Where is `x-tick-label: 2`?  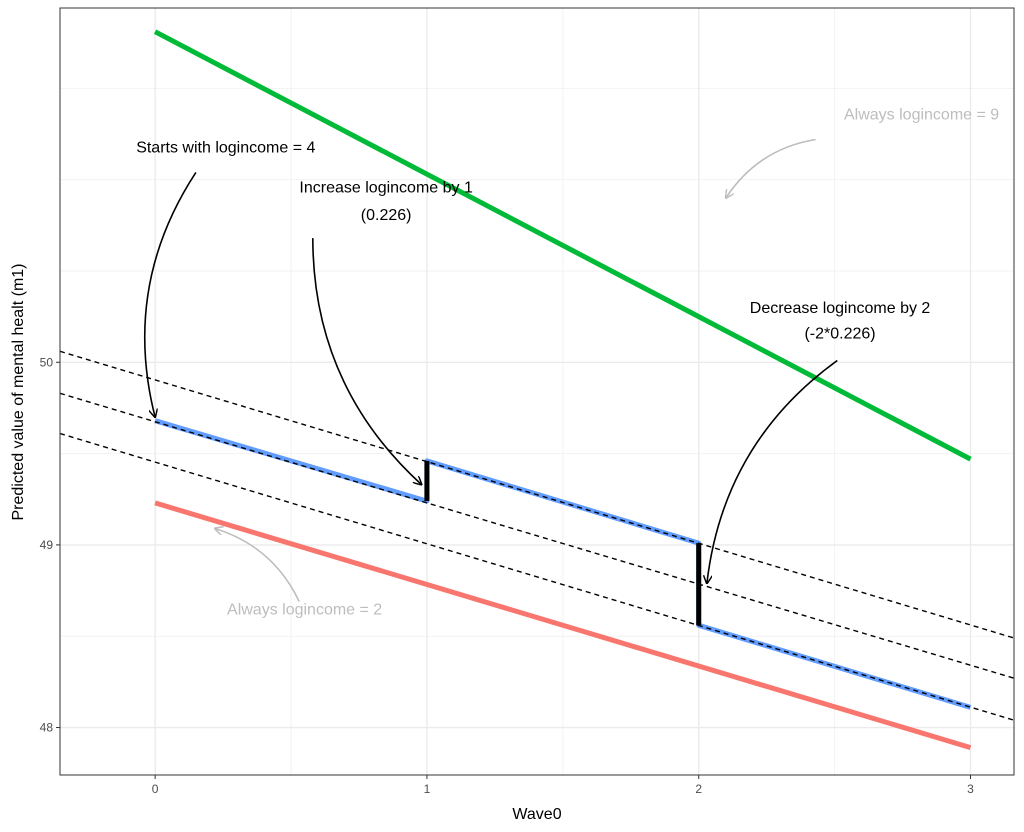 x-tick-label: 2 is located at coordinates (698, 789).